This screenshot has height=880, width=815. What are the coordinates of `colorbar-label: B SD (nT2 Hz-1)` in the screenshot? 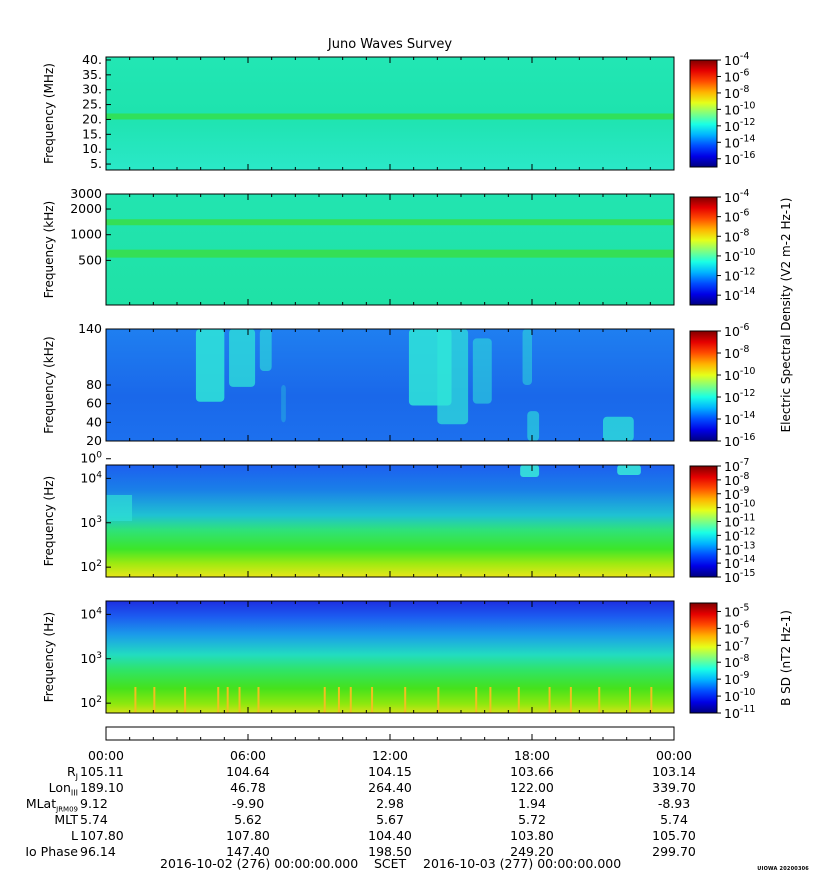 It's located at (786, 658).